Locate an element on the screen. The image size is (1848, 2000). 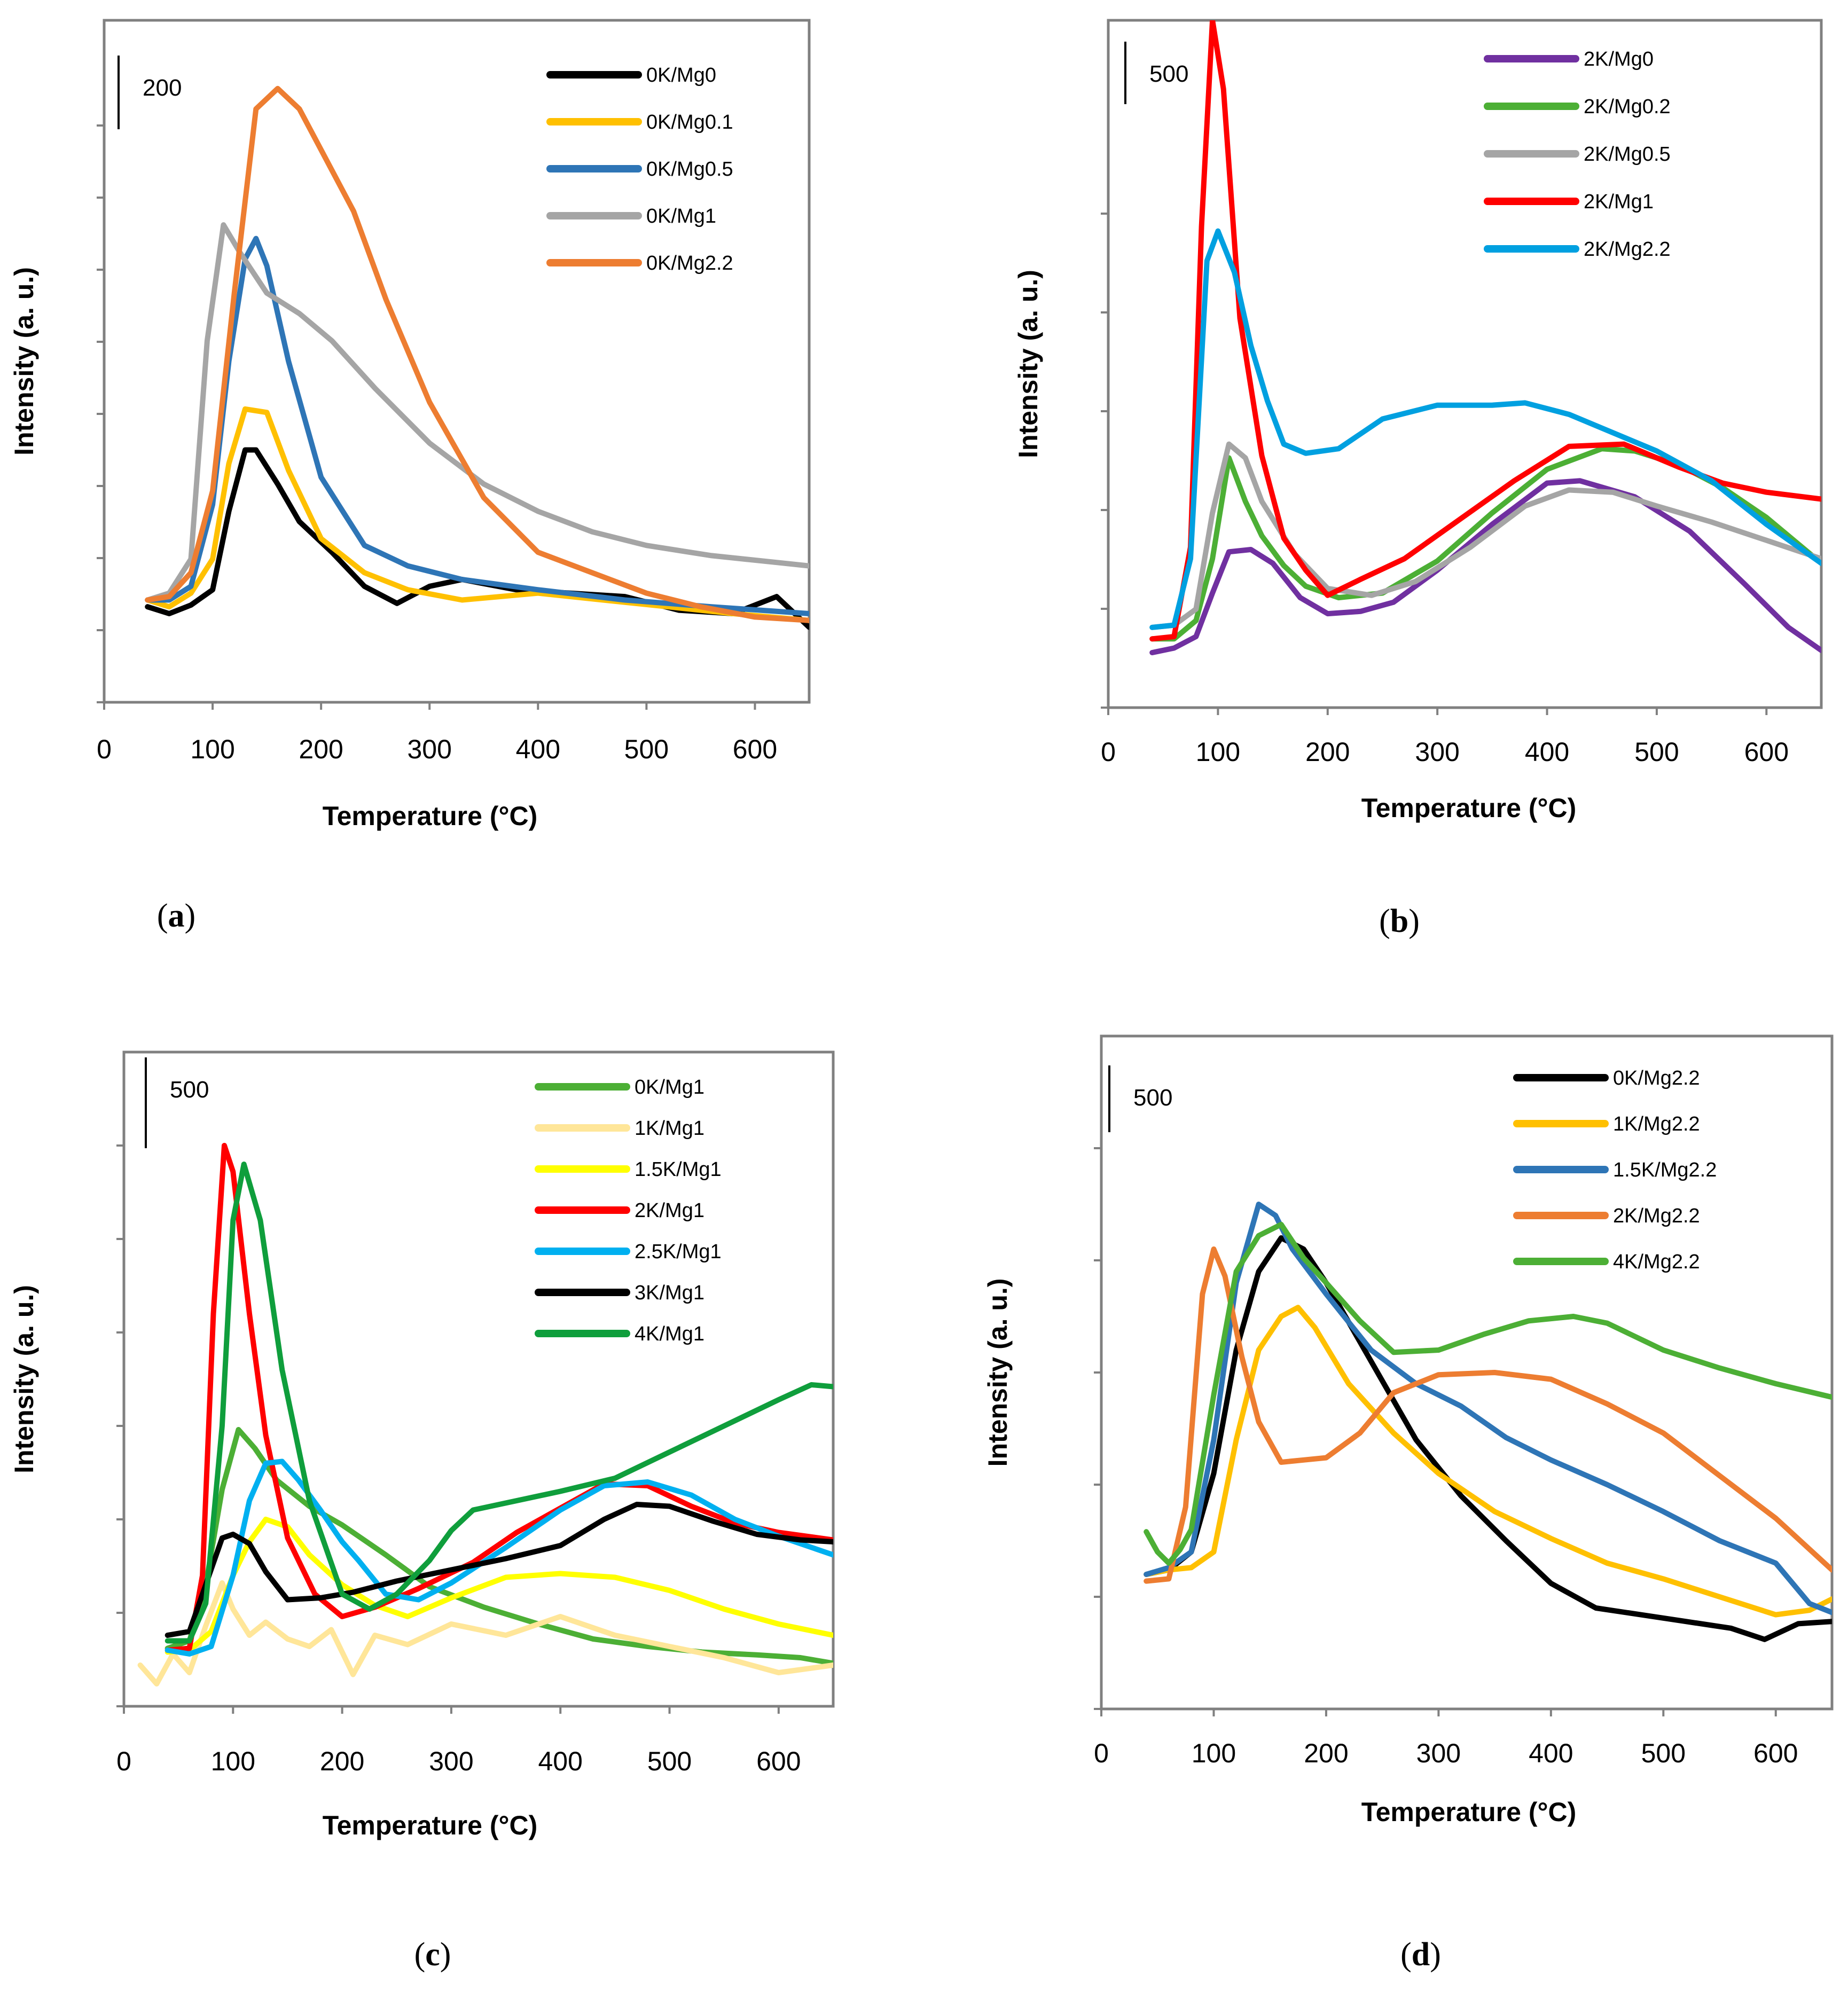
legend-entry-label: 4K/Mg2.2 is located at coordinates (1656, 1262).